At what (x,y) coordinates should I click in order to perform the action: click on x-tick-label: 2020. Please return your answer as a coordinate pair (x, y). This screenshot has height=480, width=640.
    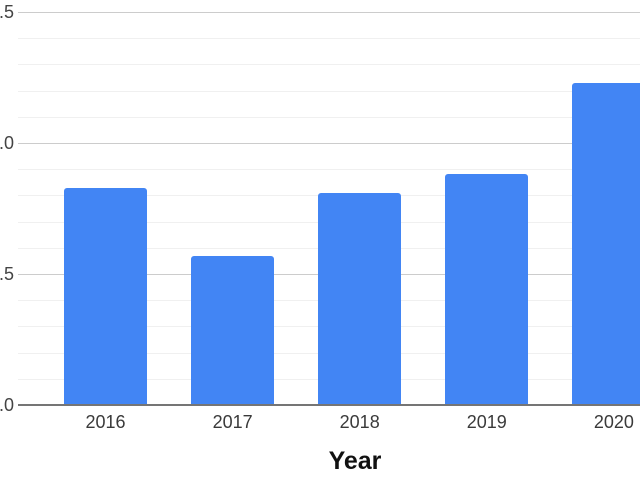
    Looking at the image, I should click on (613, 422).